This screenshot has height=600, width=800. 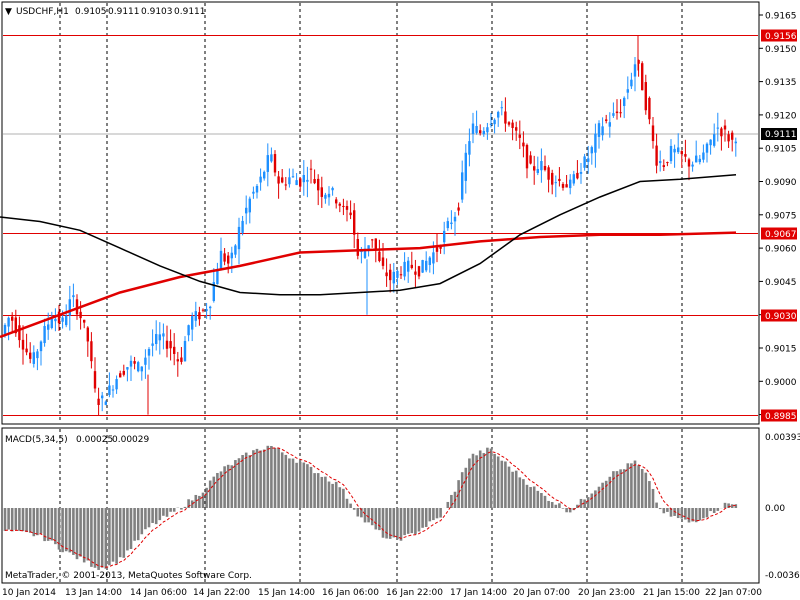 I want to click on chart-menu-icon: ▼, so click(x=8, y=12).